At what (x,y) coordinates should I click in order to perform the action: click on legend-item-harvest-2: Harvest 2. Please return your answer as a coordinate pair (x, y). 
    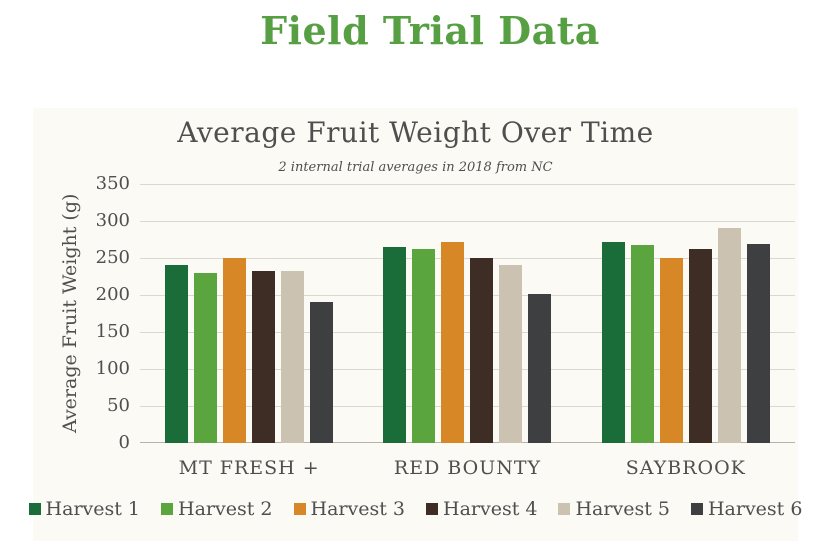
    Looking at the image, I should click on (217, 509).